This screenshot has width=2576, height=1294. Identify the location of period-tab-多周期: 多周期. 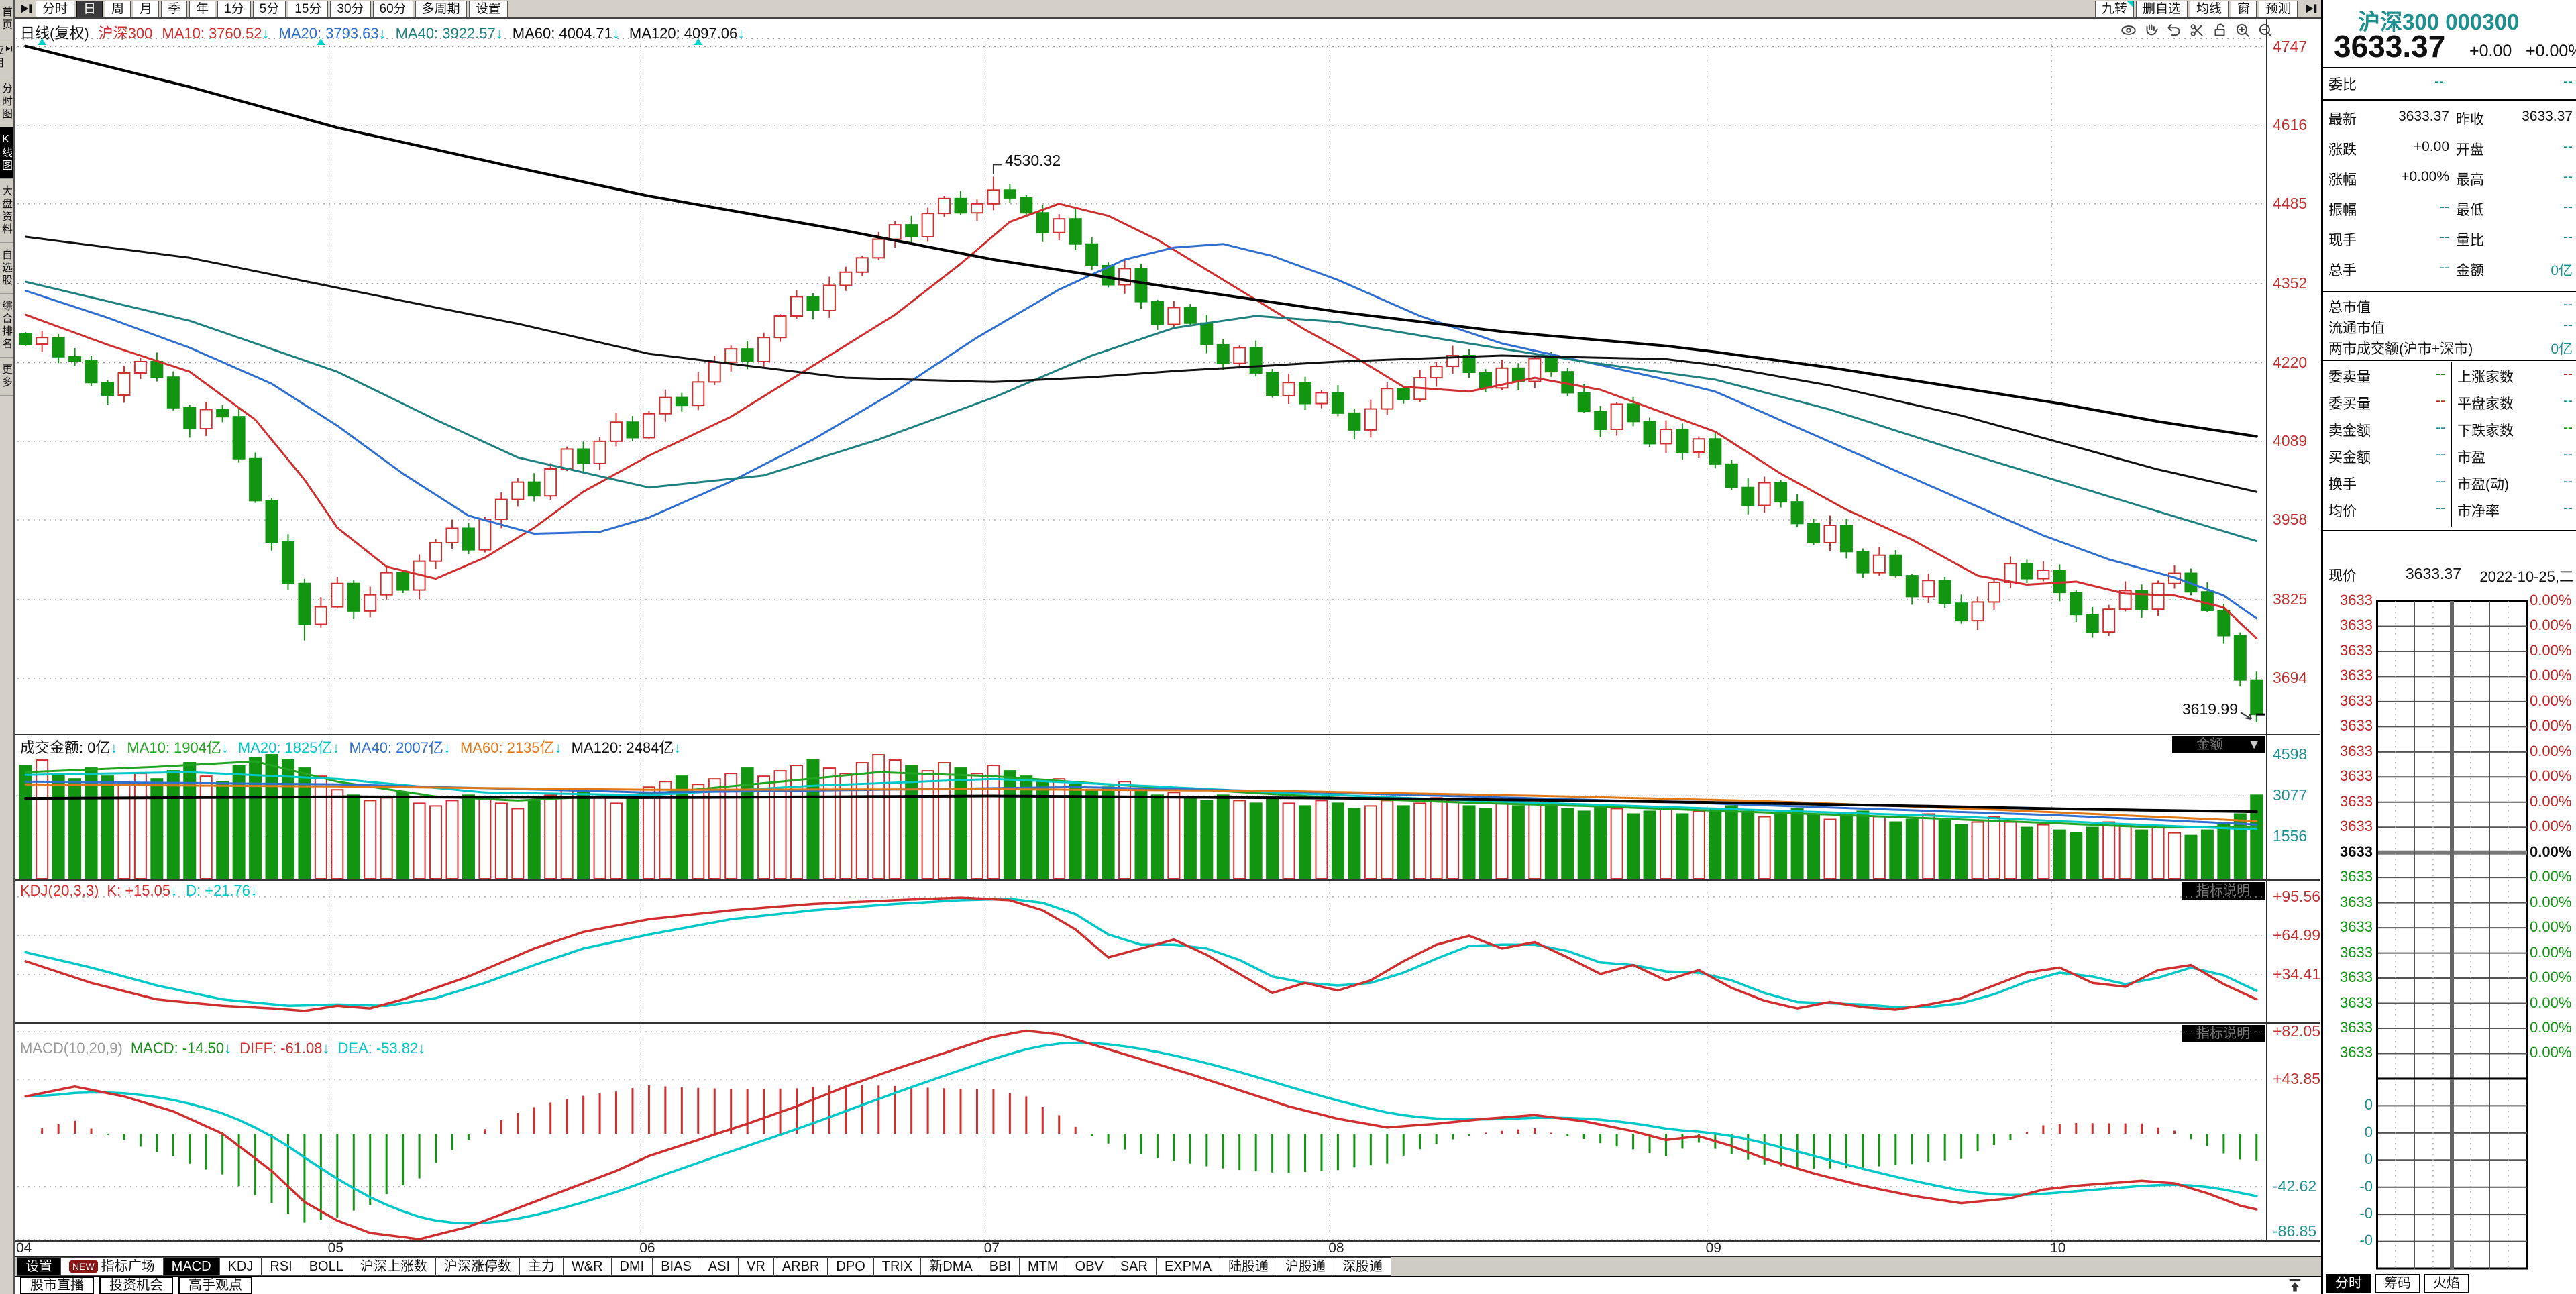
(441, 8).